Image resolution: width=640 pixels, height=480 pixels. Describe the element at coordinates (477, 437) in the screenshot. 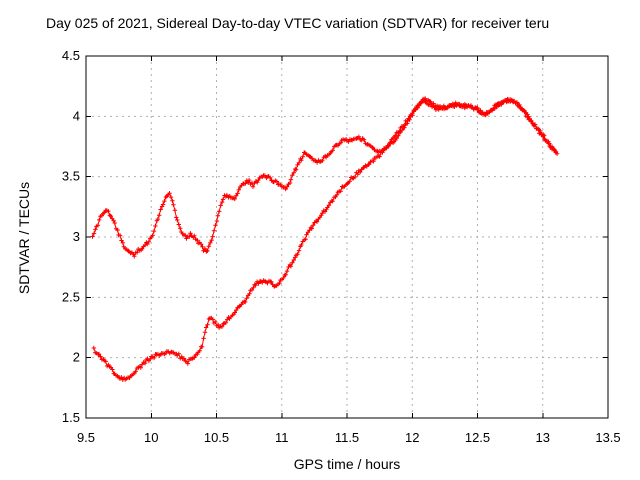

I see `x-tick-label: 12.5` at that location.